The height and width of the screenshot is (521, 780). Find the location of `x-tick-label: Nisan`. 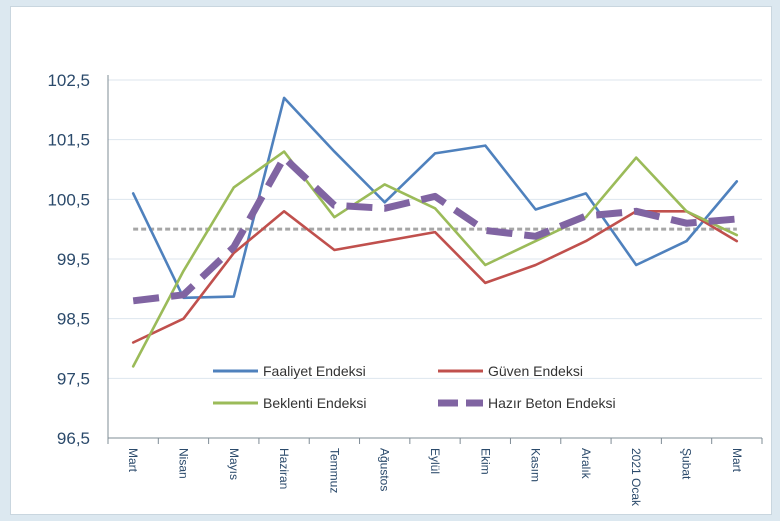

x-tick-label: Nisan is located at coordinates (183, 463).